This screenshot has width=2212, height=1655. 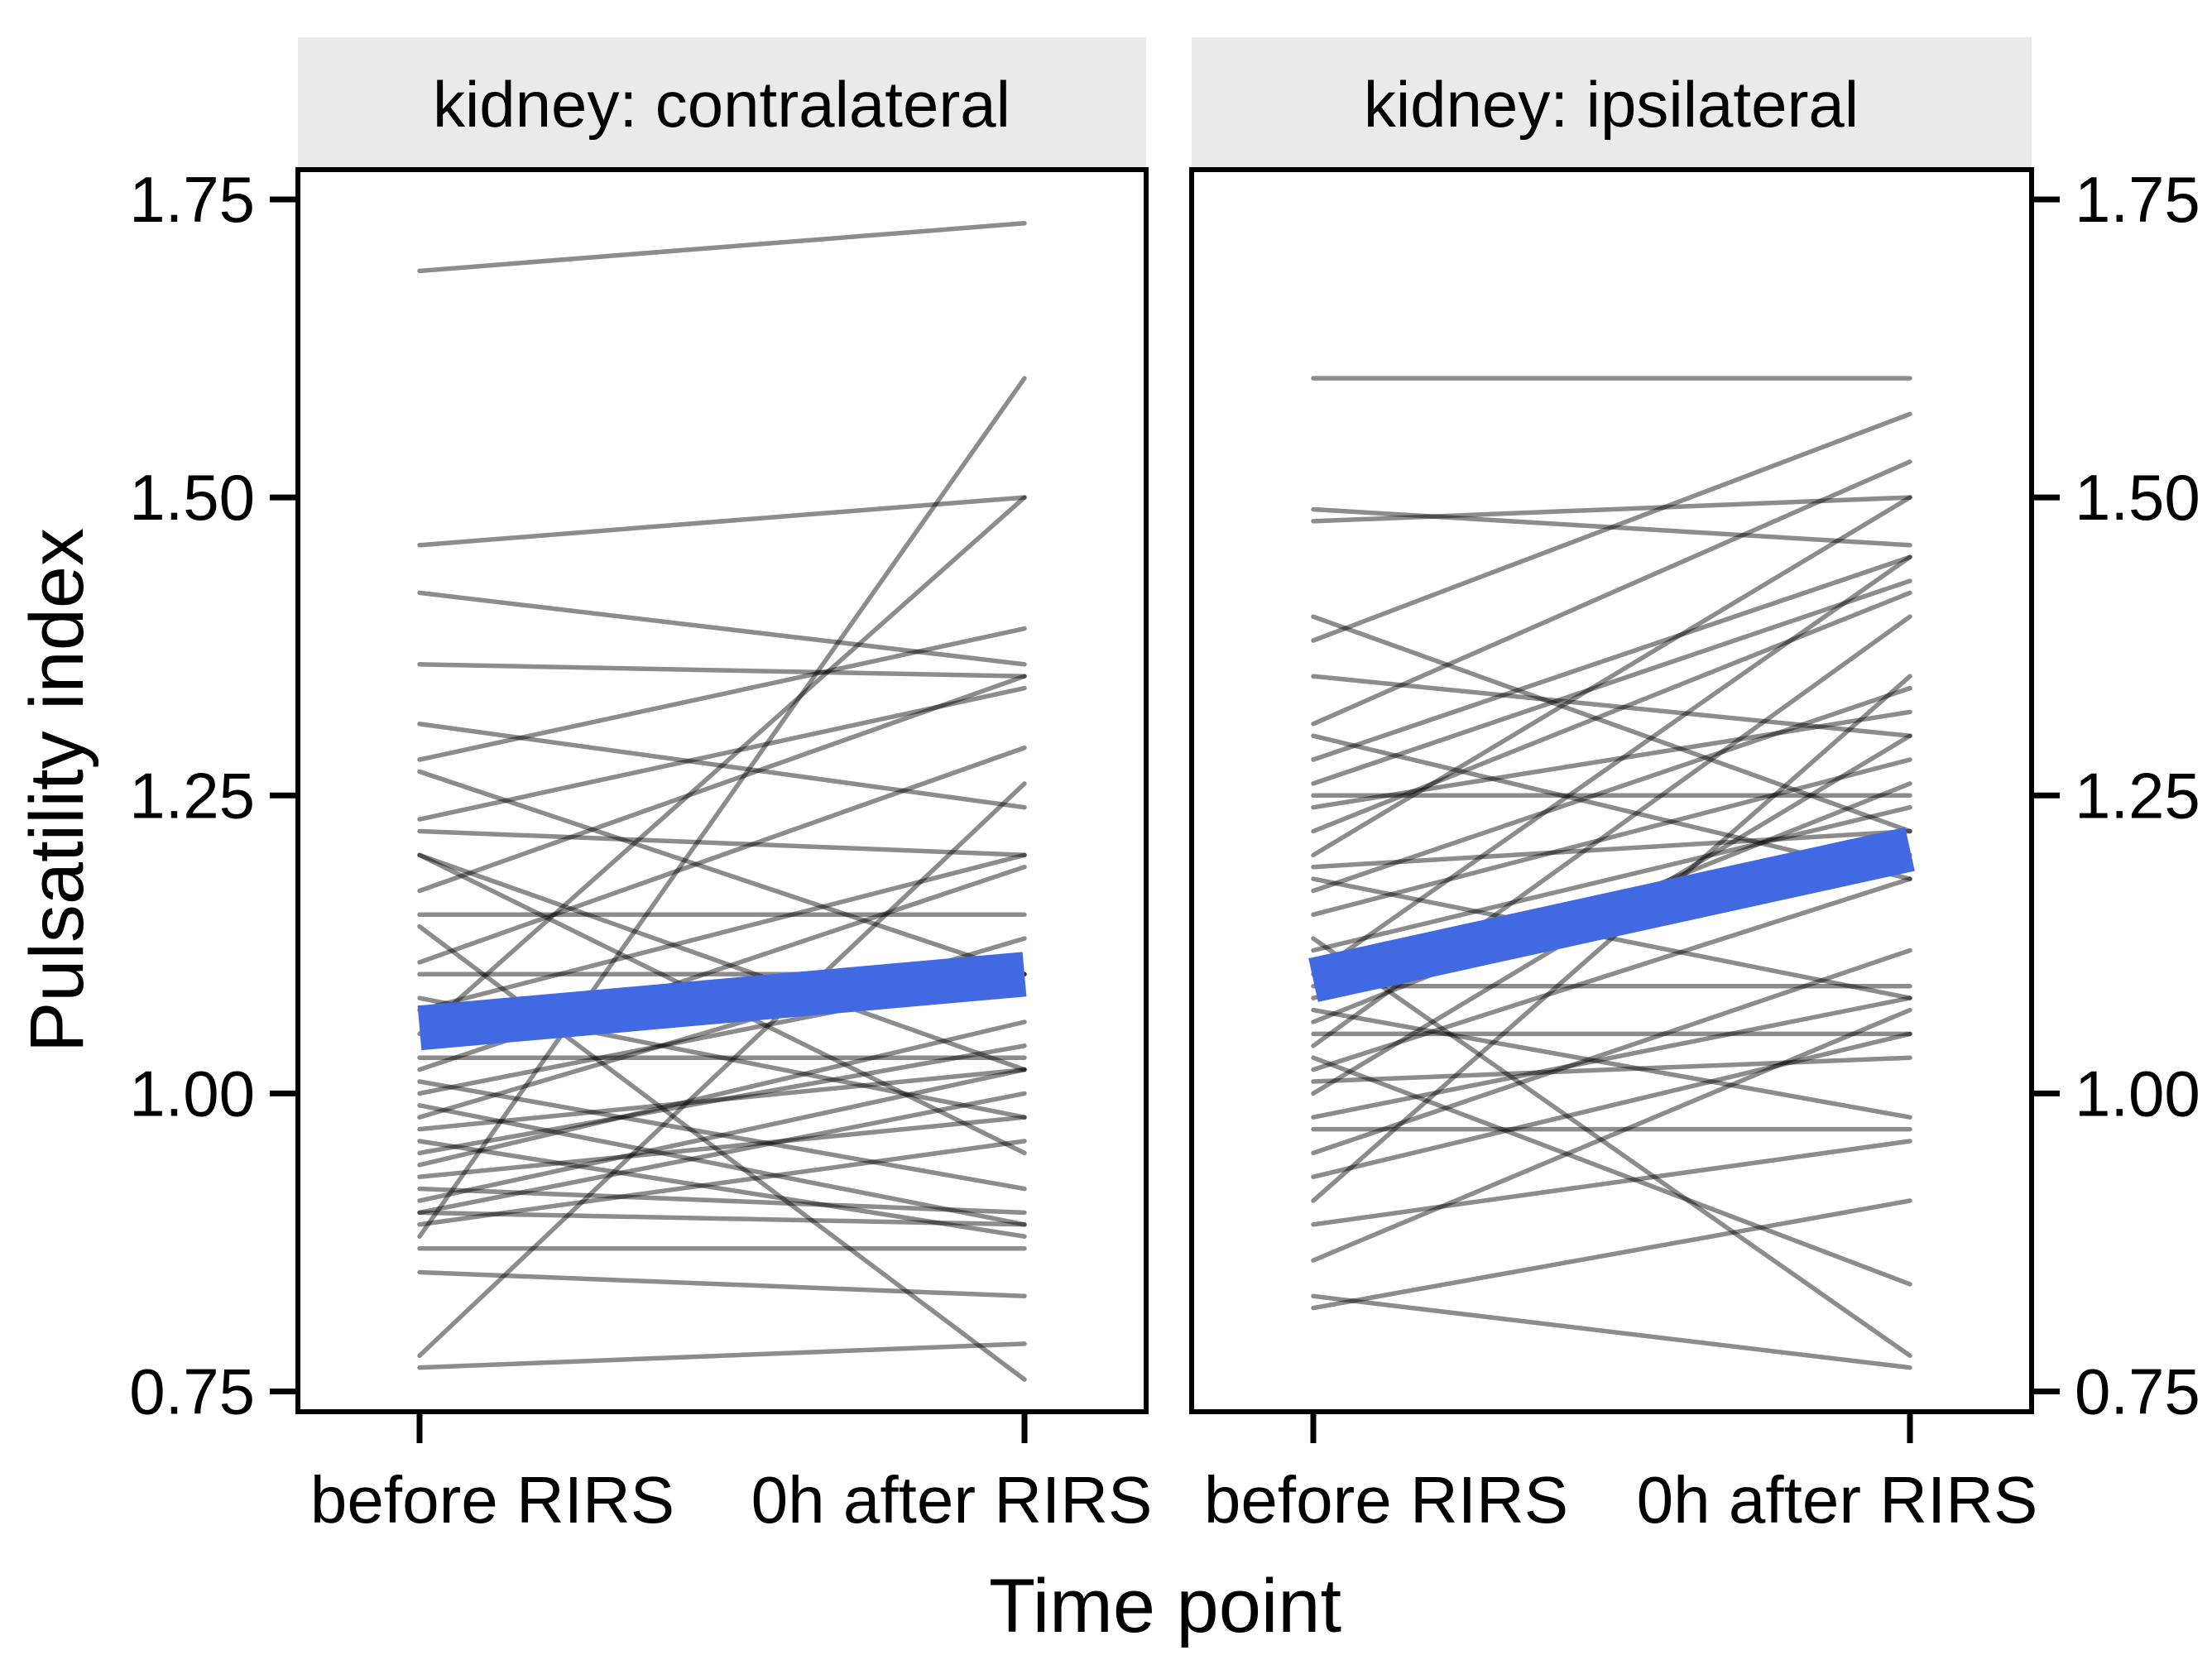 I want to click on facet-strip-contralateral, so click(x=722, y=103).